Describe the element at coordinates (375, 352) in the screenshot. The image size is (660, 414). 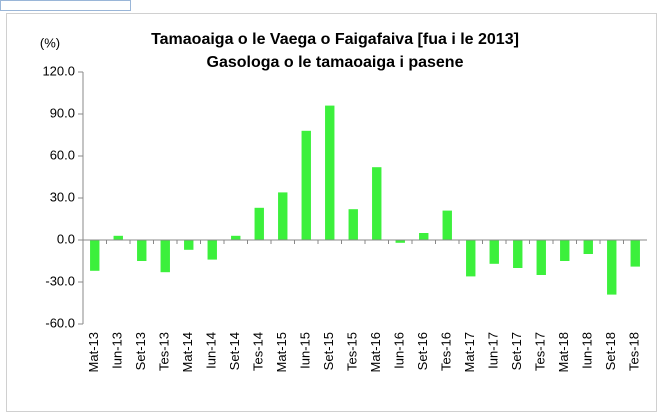
I see `x-tick-label: Mat-16` at that location.